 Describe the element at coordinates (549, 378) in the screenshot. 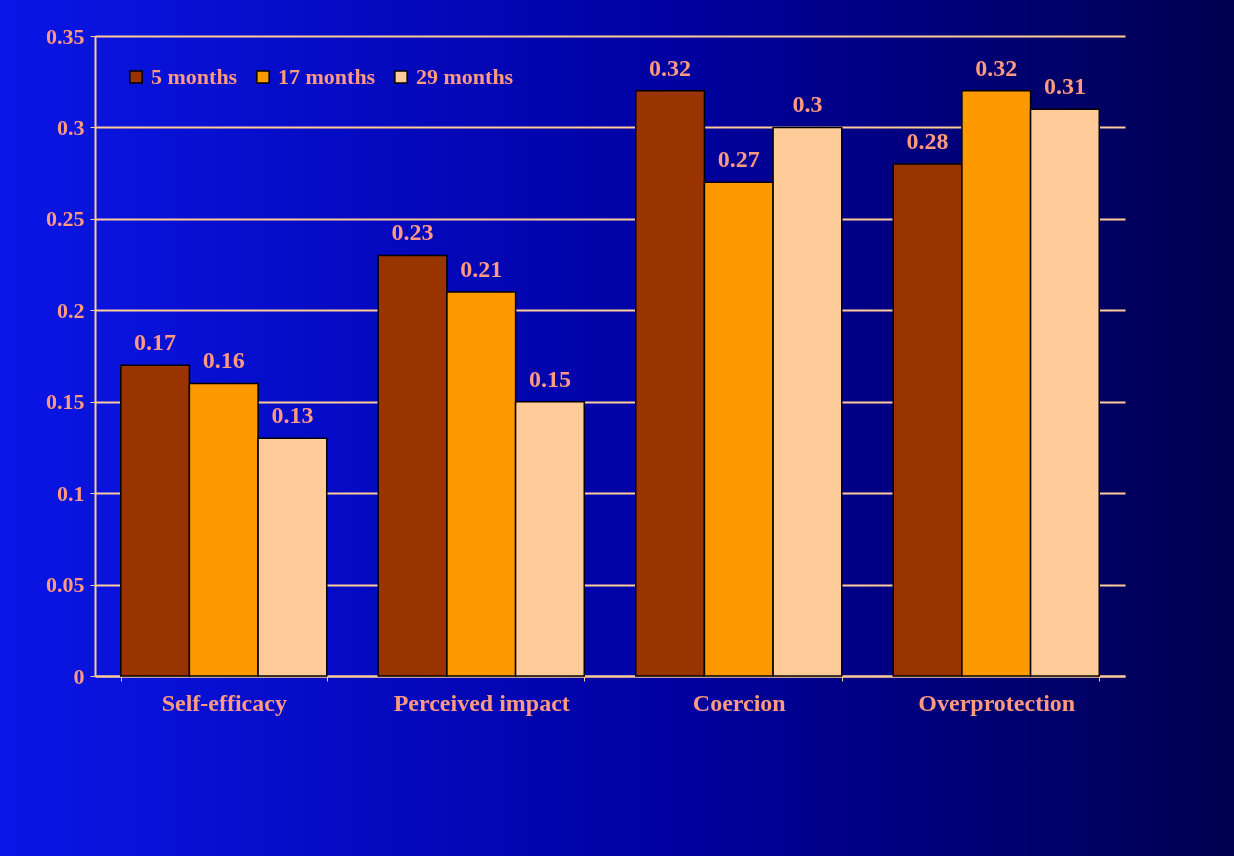

I see `data-label: 0.15` at that location.